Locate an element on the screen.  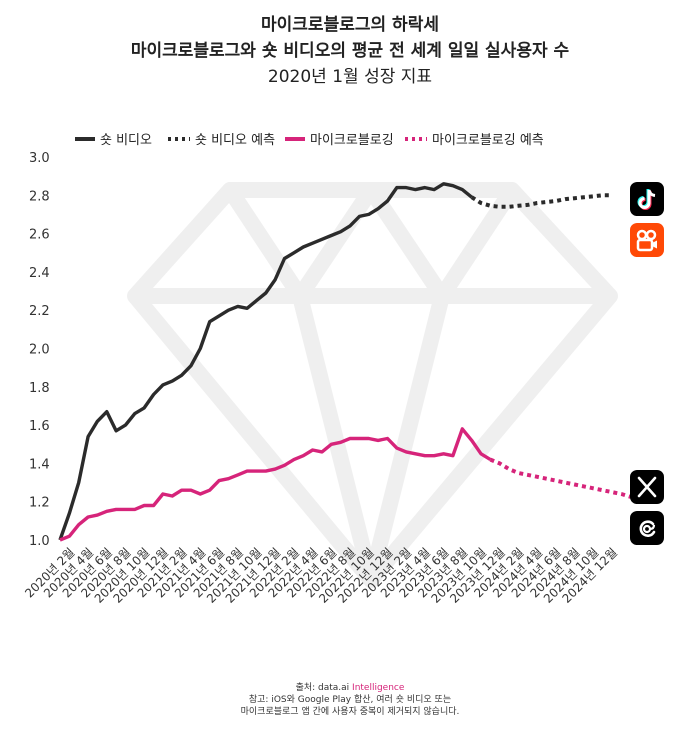
source-prefix: 출처: data.ai is located at coordinates (324, 688).